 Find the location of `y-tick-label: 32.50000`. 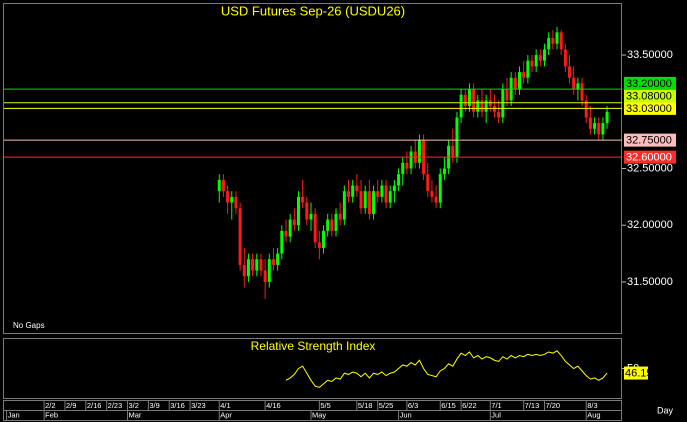

y-tick-label: 32.50000 is located at coordinates (650, 168).